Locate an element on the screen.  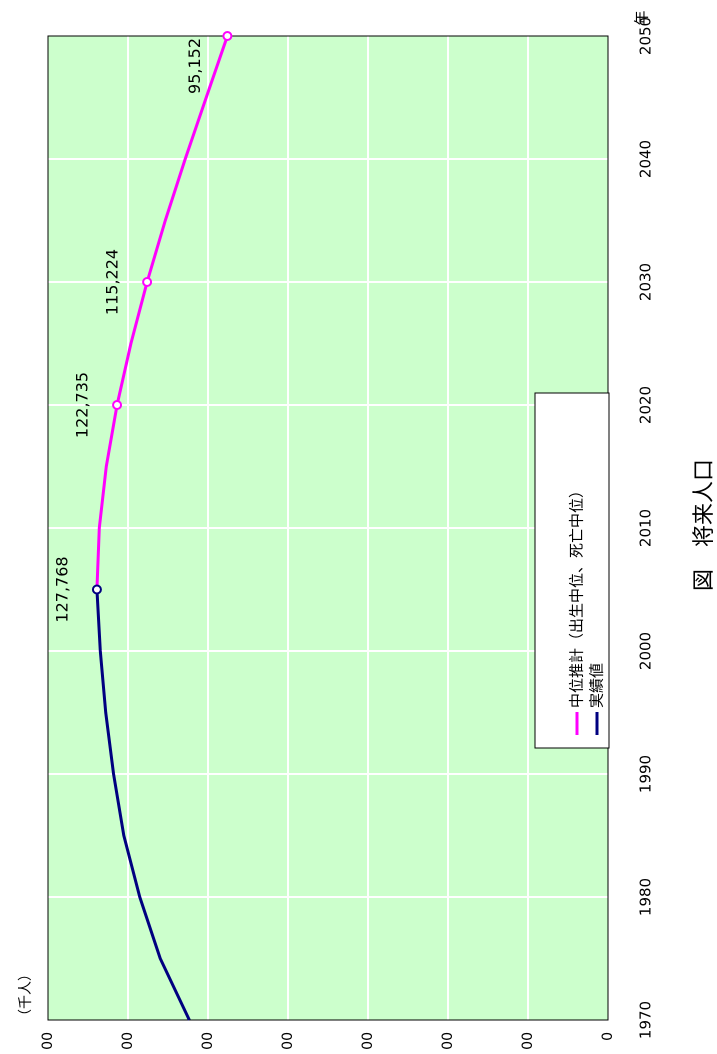
x-tick-label: 2050 is located at coordinates (646, 36).